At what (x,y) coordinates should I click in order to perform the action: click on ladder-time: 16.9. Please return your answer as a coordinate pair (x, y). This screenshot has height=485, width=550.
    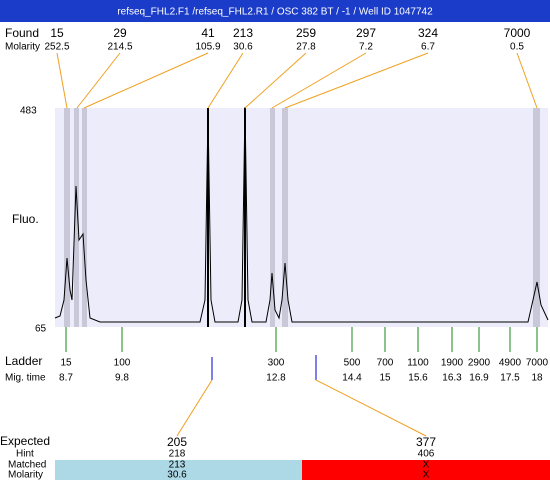
    Looking at the image, I should click on (479, 378).